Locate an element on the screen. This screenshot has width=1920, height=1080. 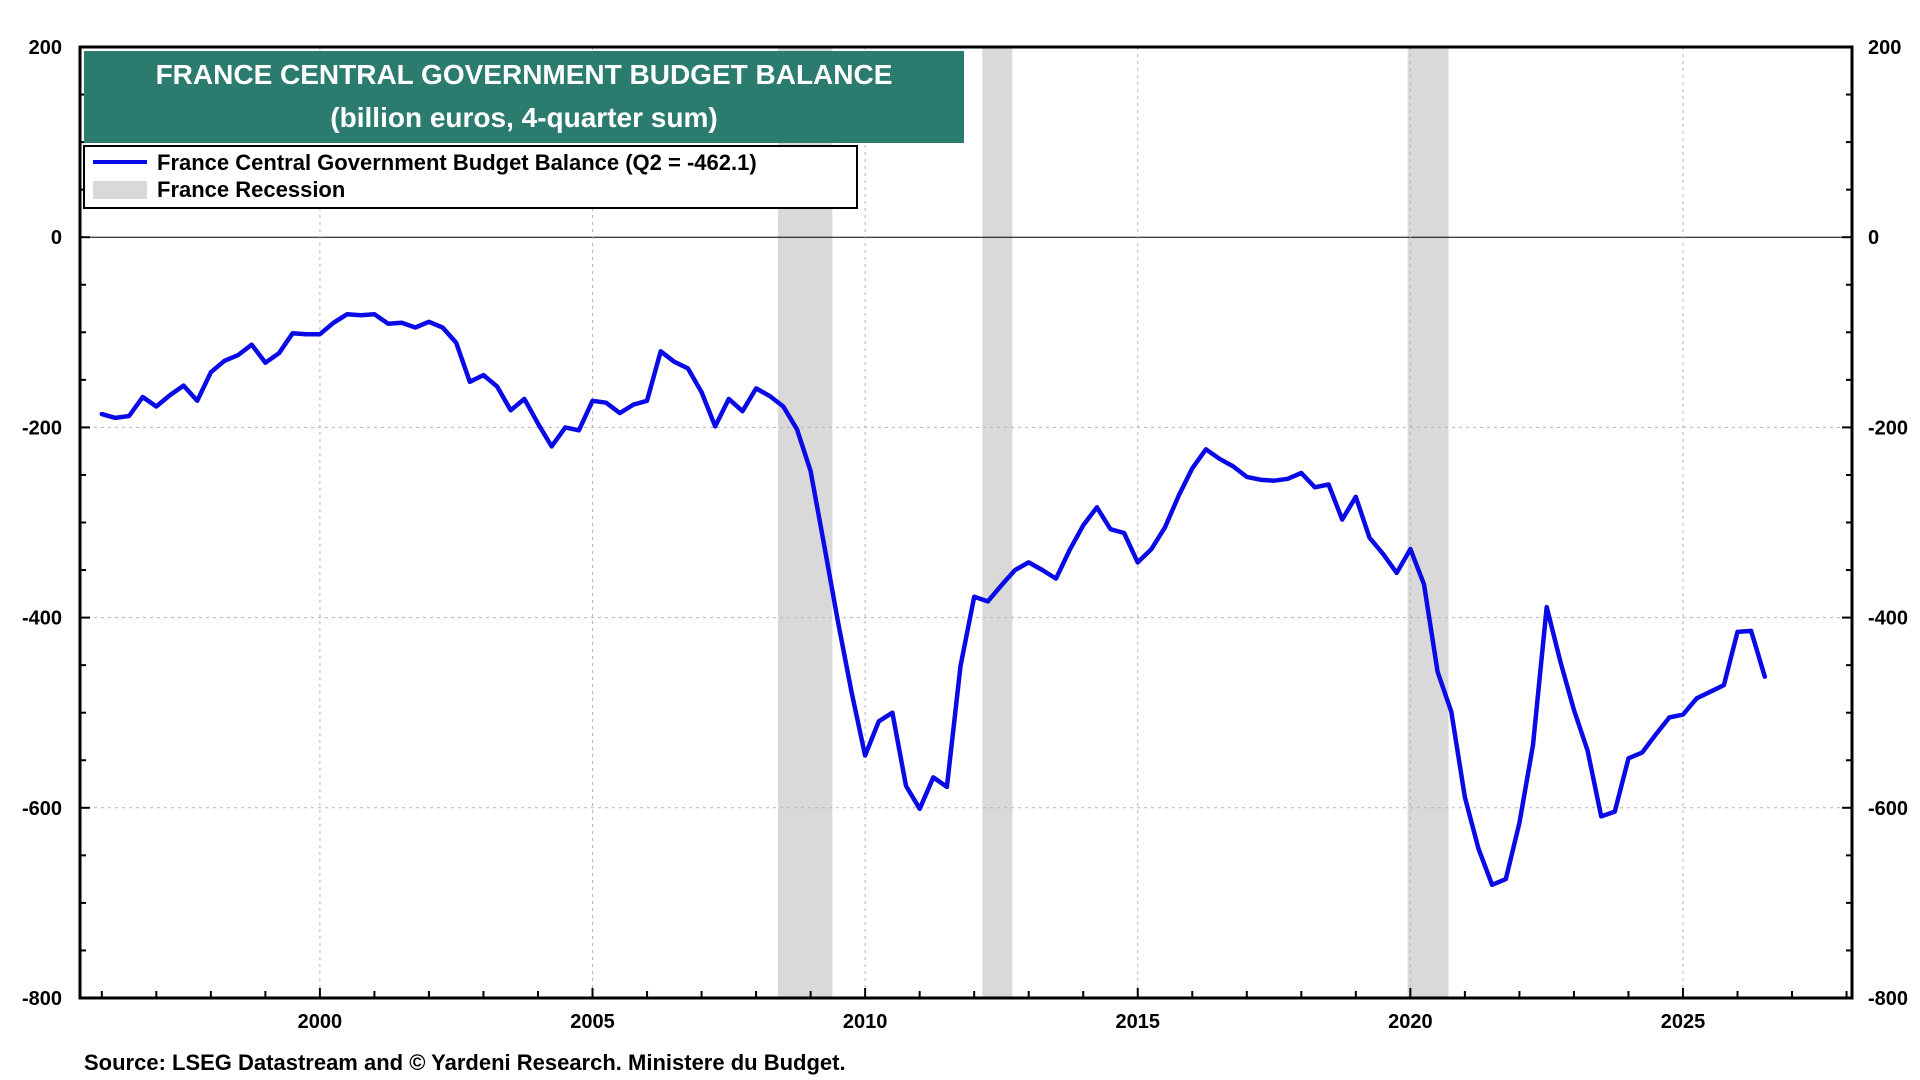
y-tick-label-right: 0 is located at coordinates (1873, 238).